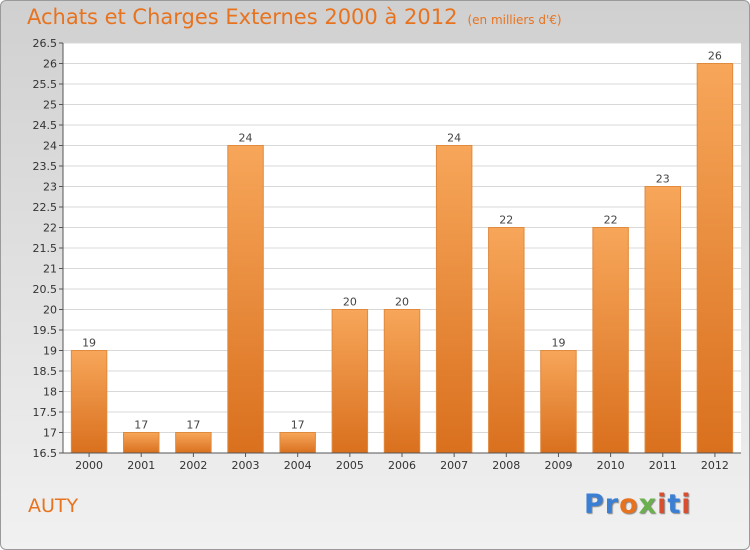  Describe the element at coordinates (454, 299) in the screenshot. I see `bar-2007` at that location.